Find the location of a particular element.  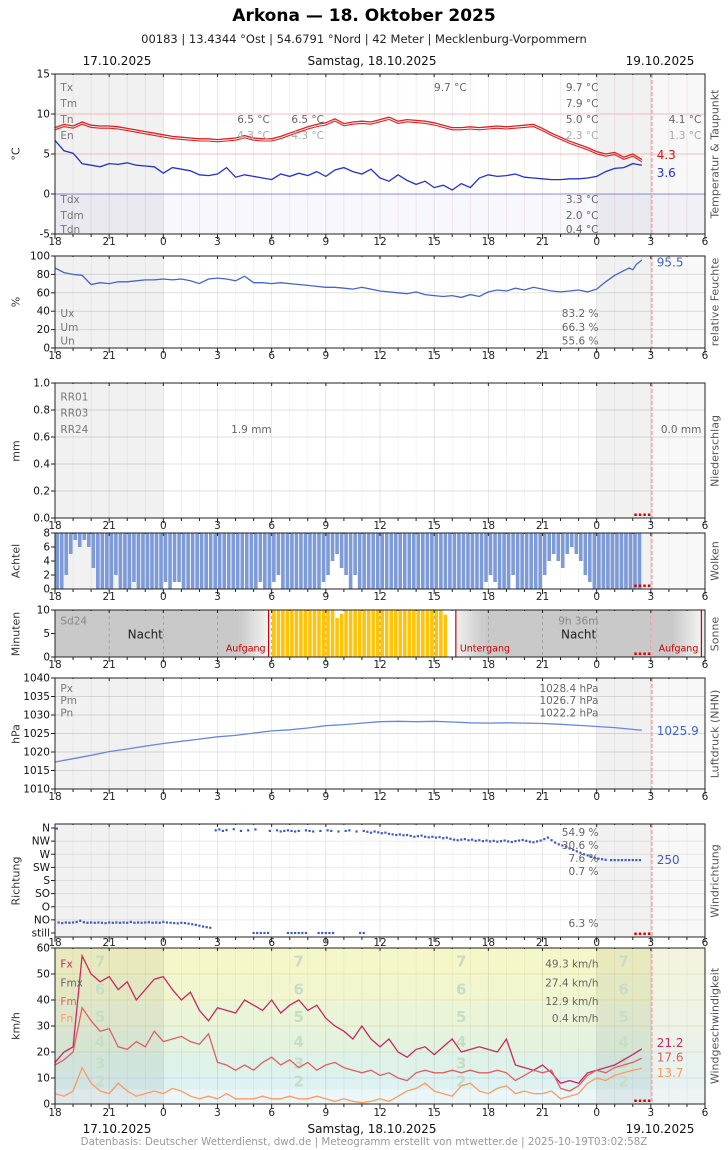

svg-text: Un is located at coordinates (67, 342).